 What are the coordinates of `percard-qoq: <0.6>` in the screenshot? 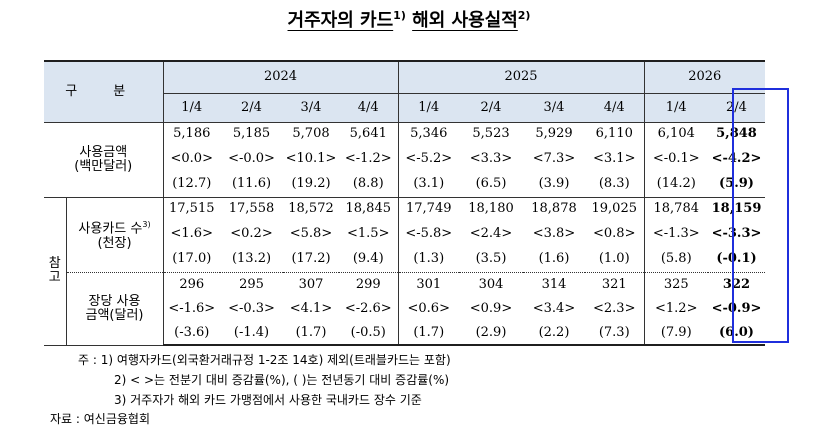 It's located at (428, 309).